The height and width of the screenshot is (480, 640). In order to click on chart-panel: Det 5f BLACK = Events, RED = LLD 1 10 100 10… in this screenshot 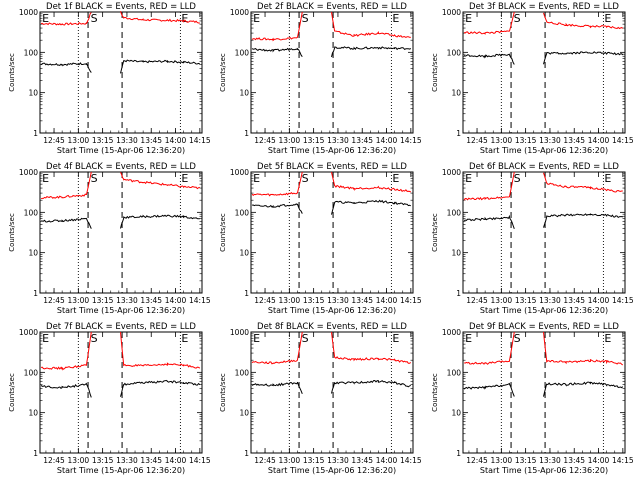, I will do `click(320, 238)`.